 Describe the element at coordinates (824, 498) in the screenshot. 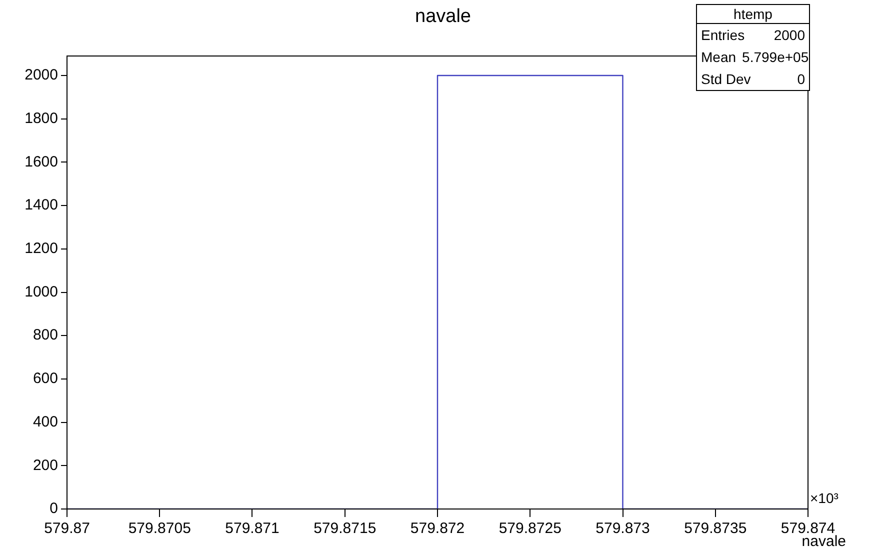

I see `text: ×10³` at that location.